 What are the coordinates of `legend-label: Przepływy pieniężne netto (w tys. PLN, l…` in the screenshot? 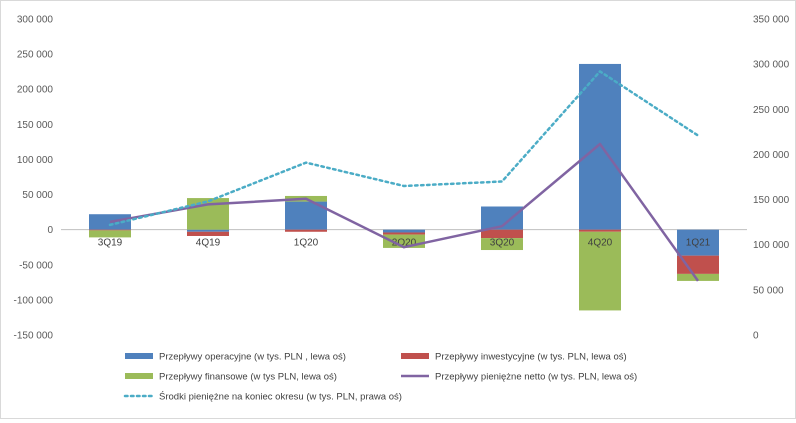 It's located at (536, 377).